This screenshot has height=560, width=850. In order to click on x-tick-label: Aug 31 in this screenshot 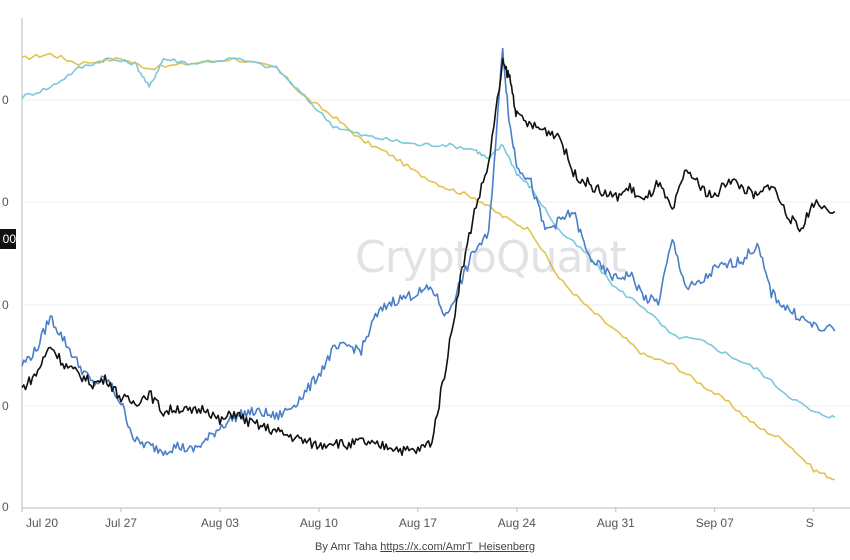, I will do `click(616, 523)`.